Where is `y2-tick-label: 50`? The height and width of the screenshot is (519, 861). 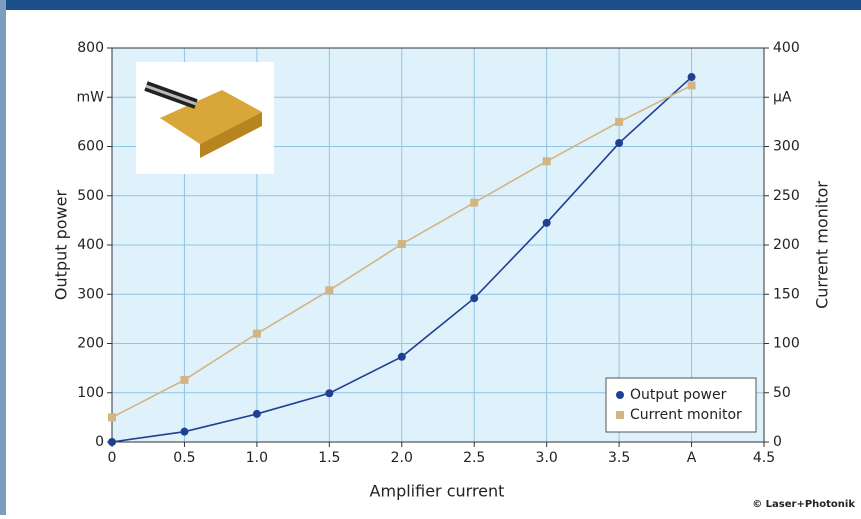
y2-tick-label: 50 is located at coordinates (782, 393).